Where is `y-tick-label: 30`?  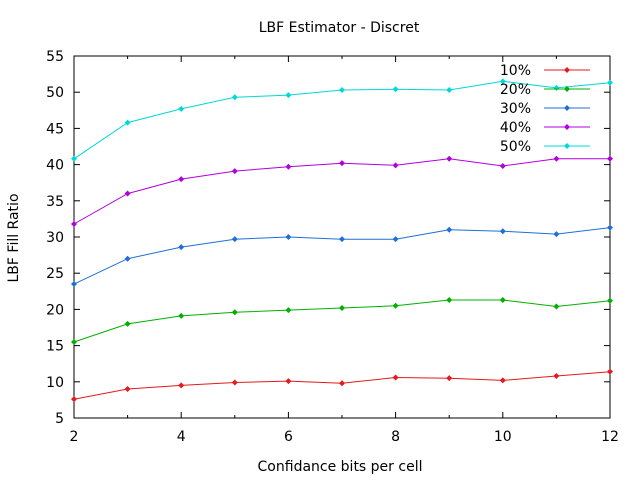
y-tick-label: 30 is located at coordinates (55, 238).